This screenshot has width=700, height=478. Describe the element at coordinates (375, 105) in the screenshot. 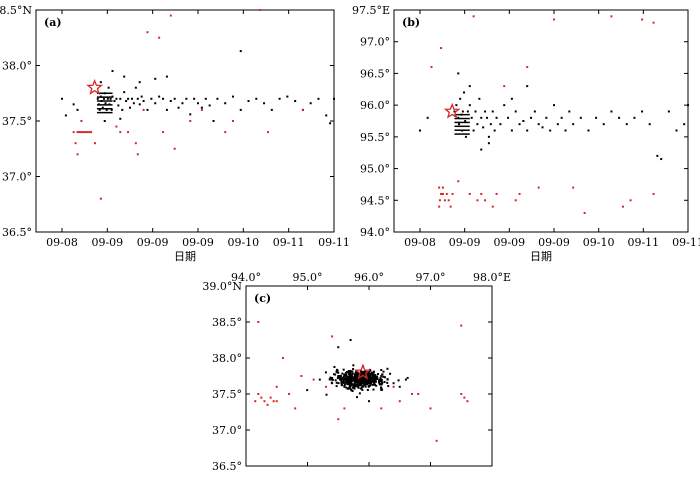

I see `y-tick-label: 96.0°` at that location.